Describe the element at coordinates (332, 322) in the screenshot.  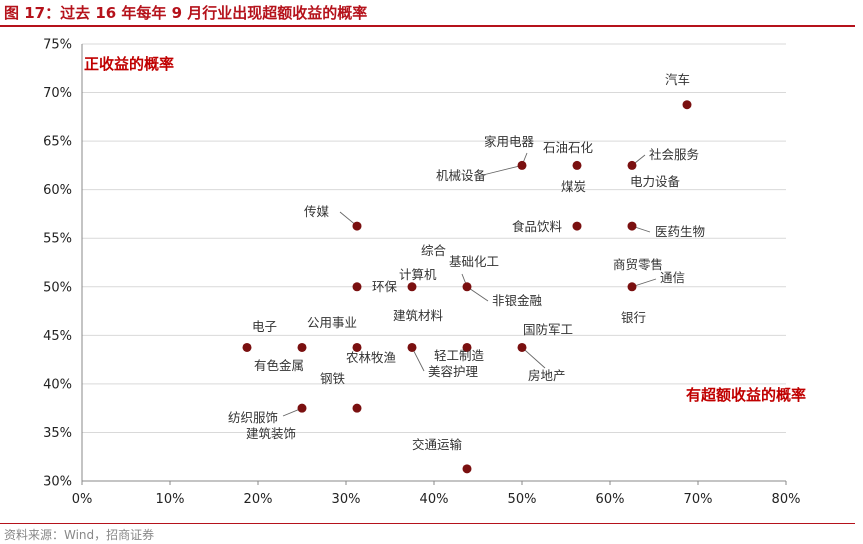
I see `point-label: 公用事业` at that location.